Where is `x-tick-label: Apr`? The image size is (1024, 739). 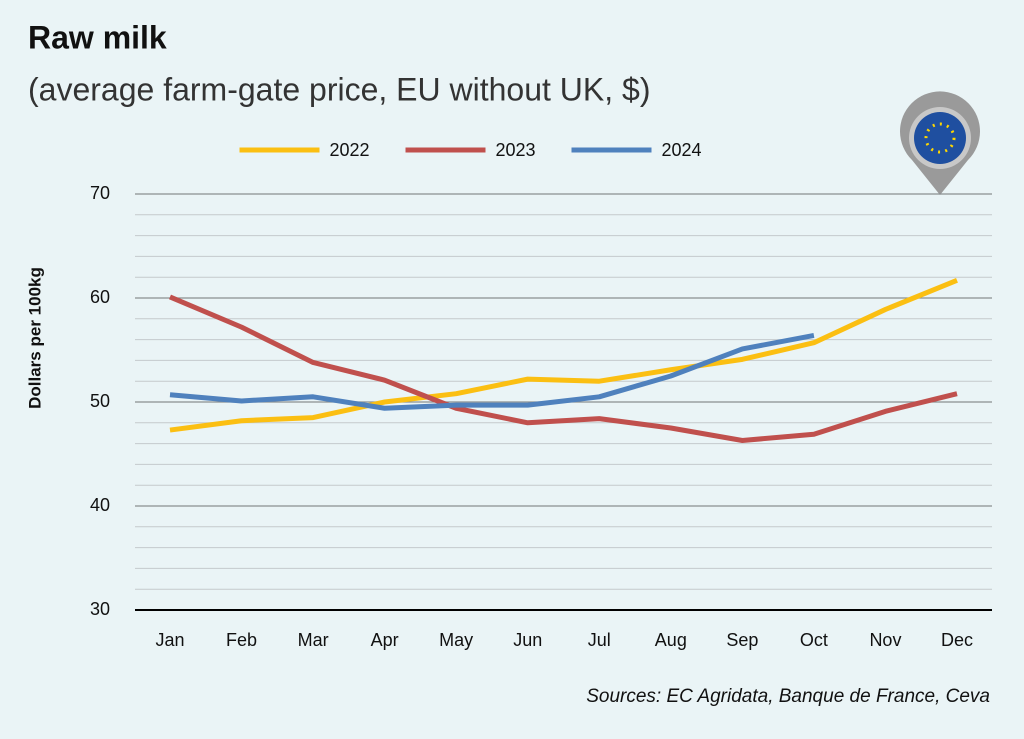
x-tick-label: Apr is located at coordinates (385, 640).